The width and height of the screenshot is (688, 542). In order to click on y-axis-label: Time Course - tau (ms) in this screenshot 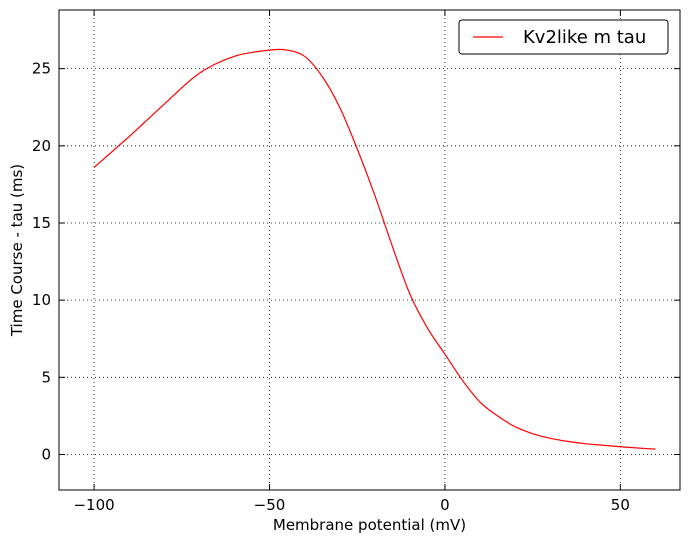, I will do `click(17, 250)`.